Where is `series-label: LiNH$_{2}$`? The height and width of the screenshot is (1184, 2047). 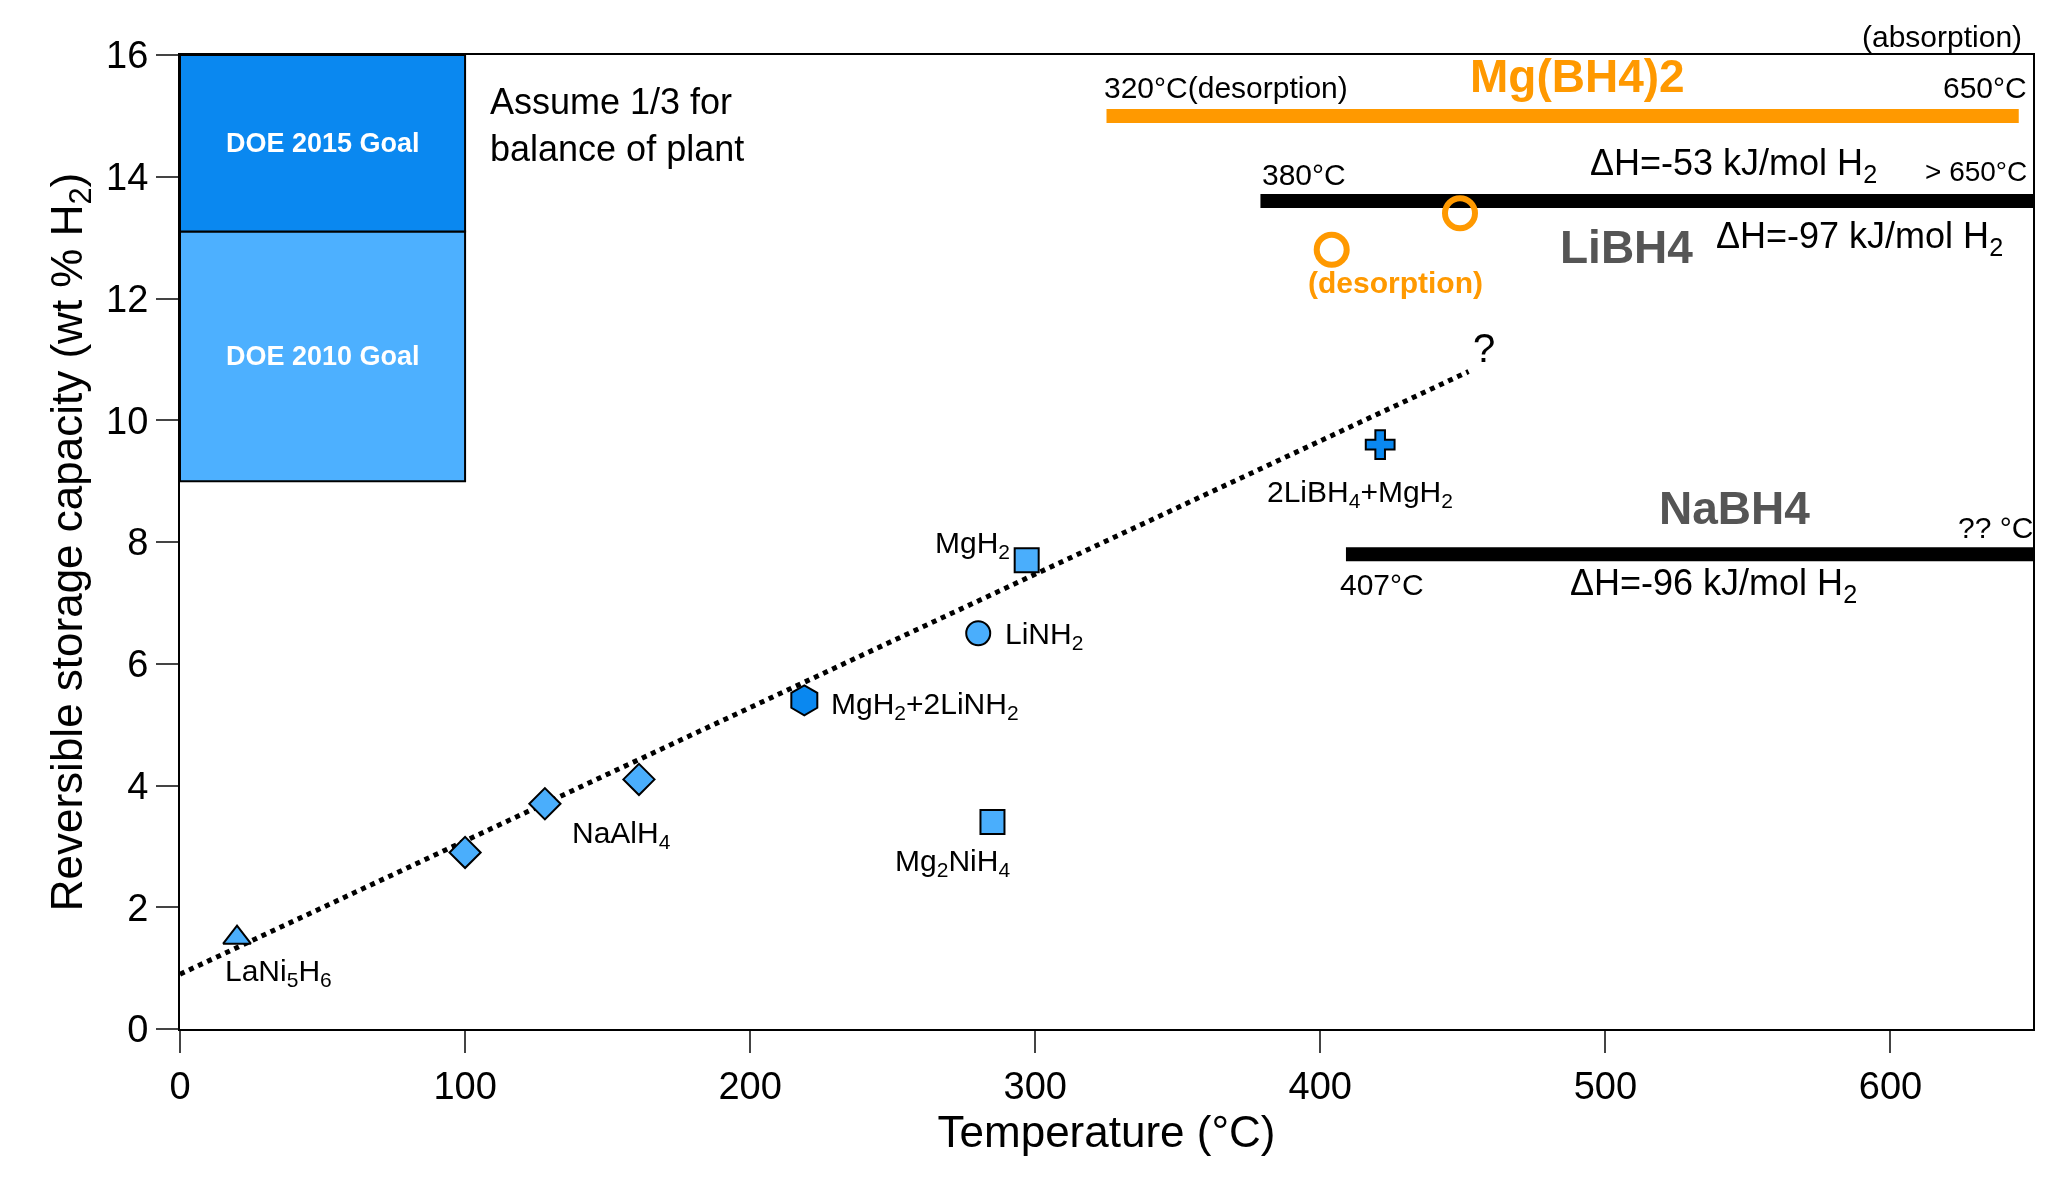 series-label: LiNH$_{2}$ is located at coordinates (1044, 636).